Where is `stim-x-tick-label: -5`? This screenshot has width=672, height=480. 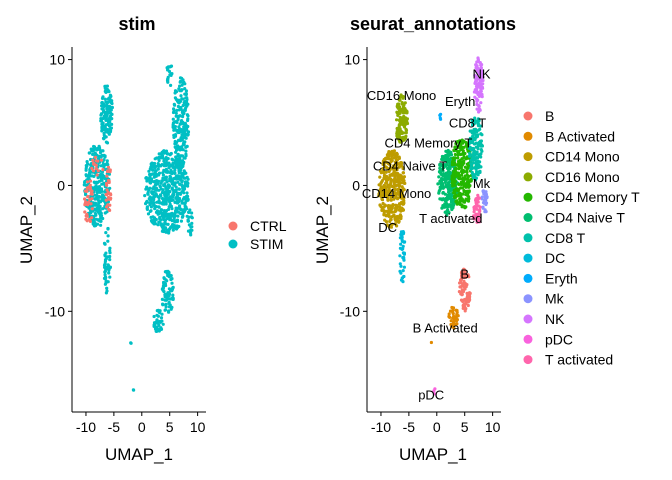 stim-x-tick-label: -5 is located at coordinates (114, 427).